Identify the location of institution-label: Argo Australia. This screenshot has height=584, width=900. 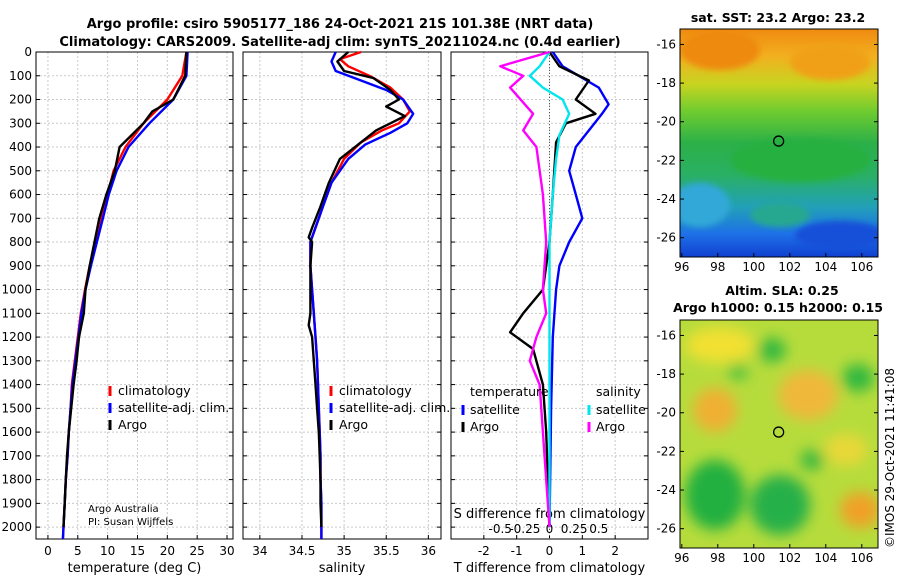
(123, 509).